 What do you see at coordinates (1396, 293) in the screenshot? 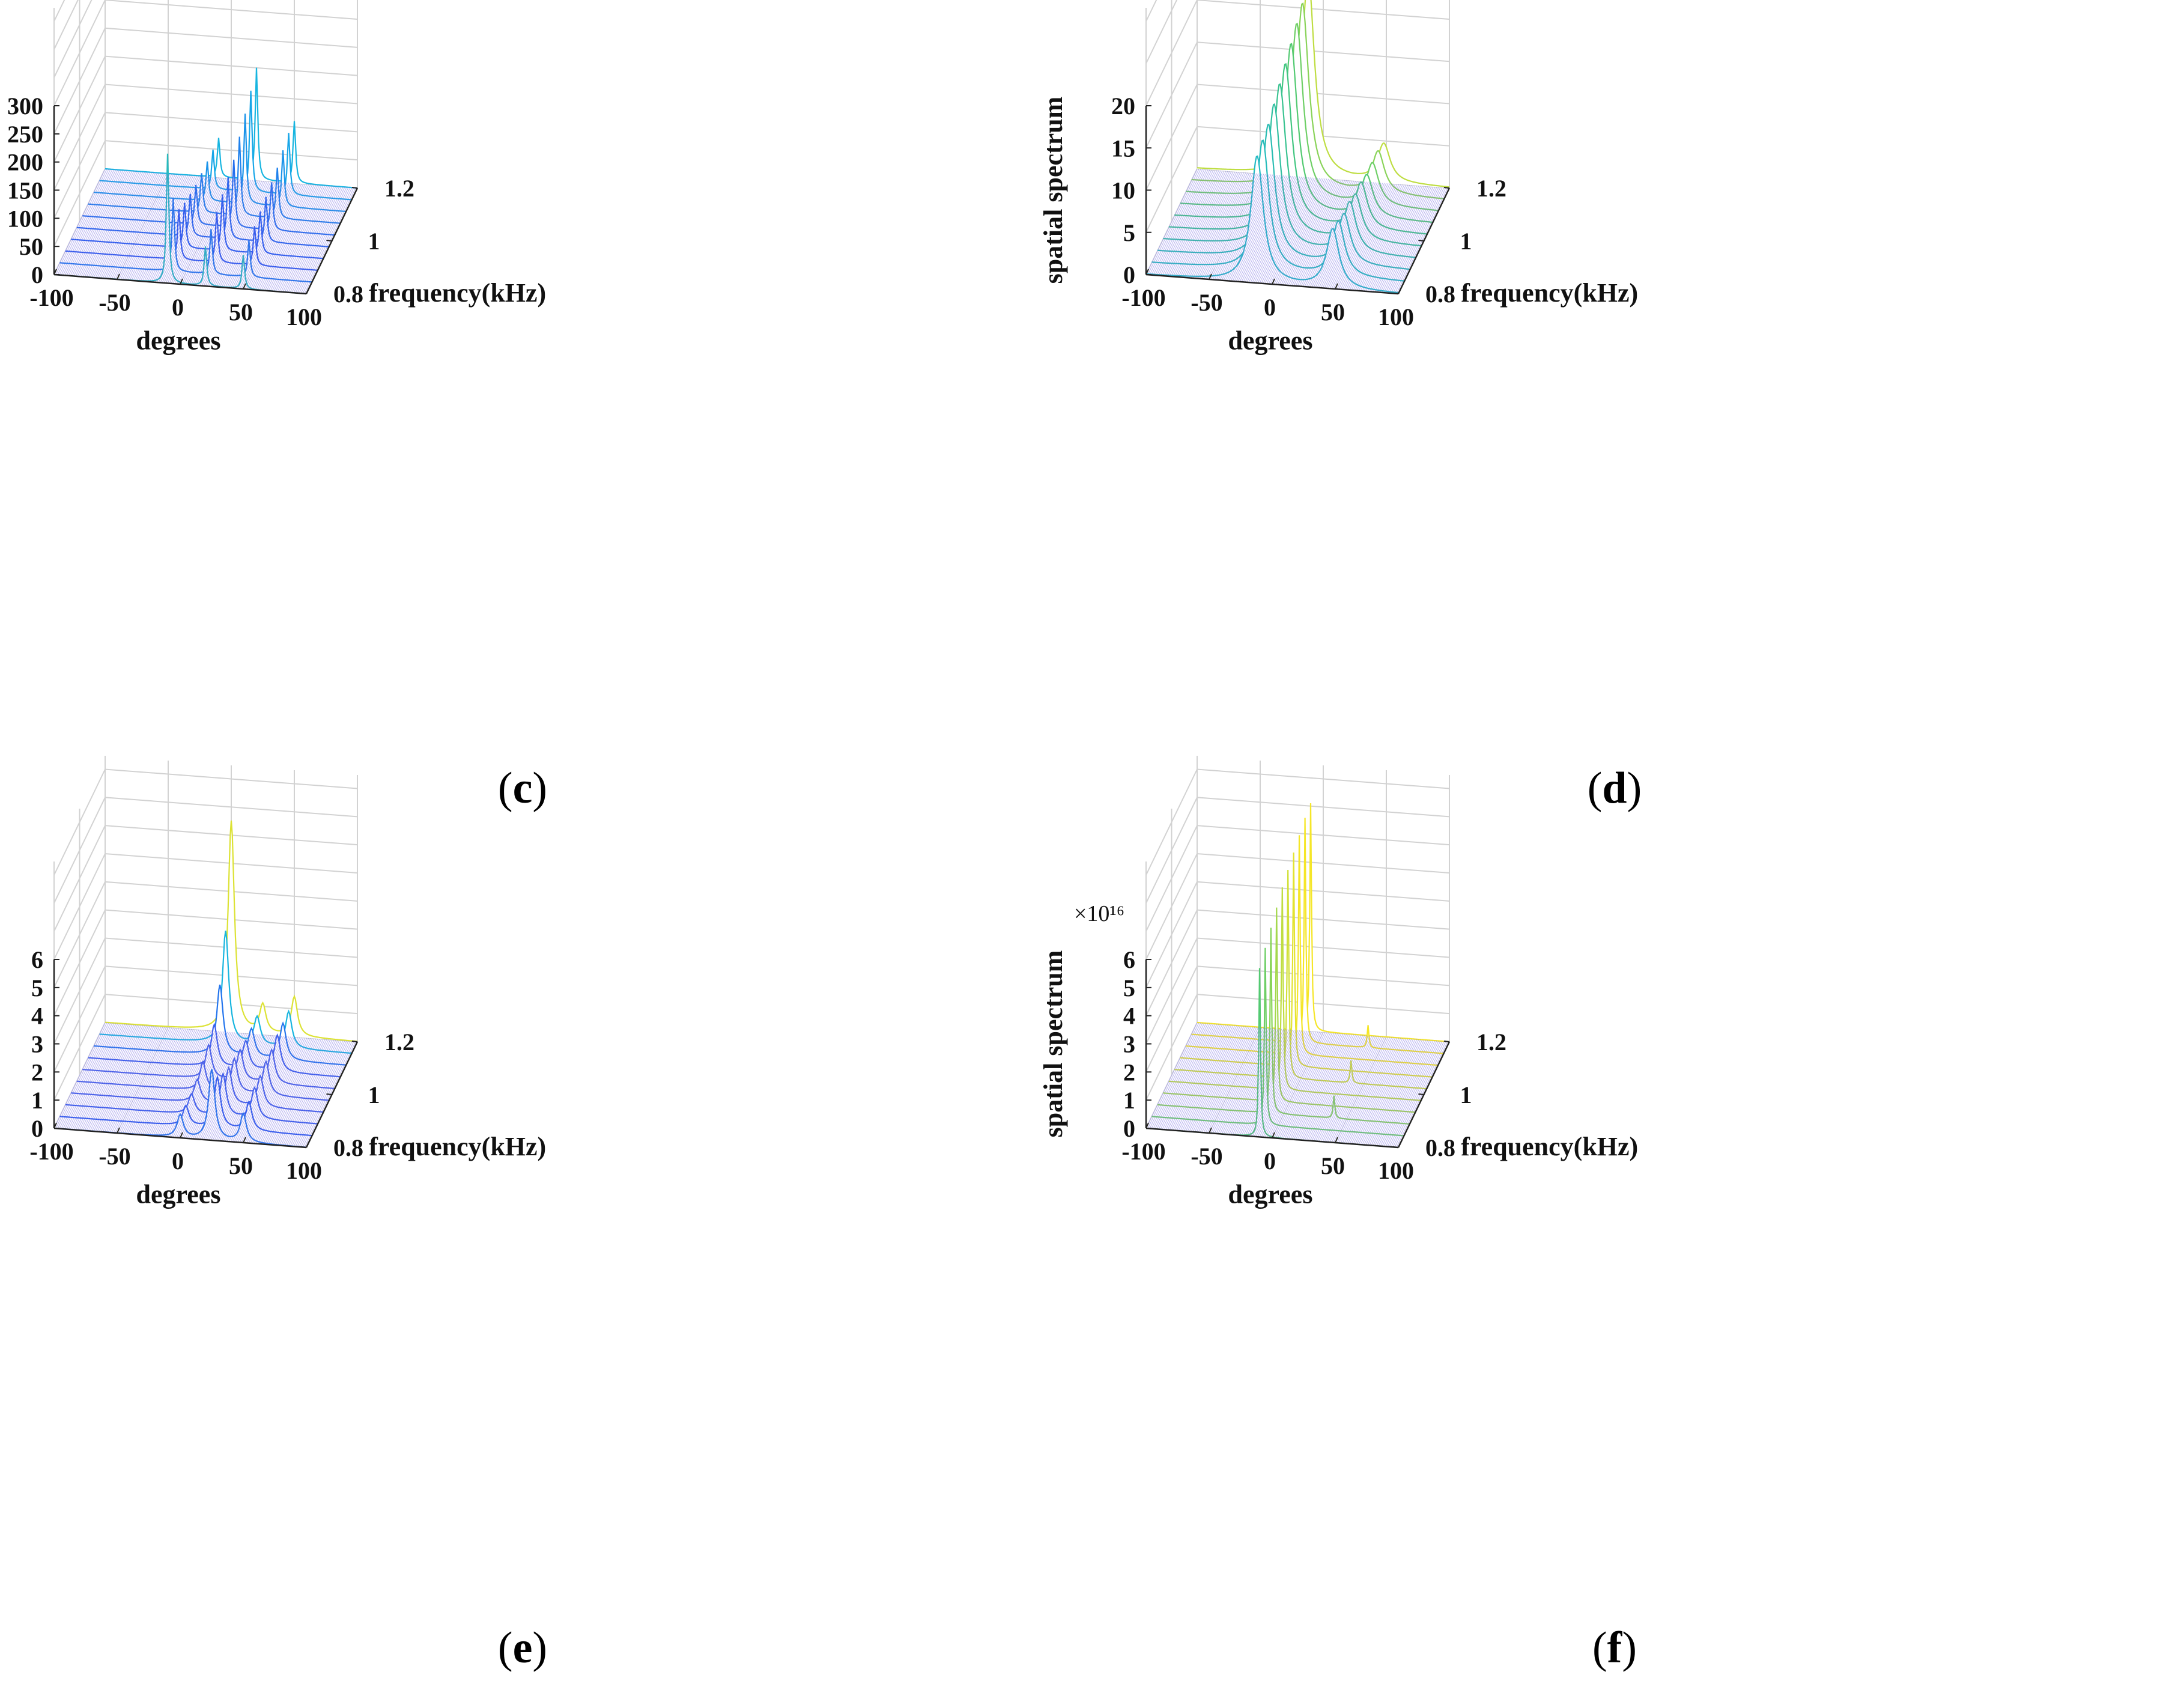
I see `y-tick-mark` at bounding box center [1396, 293].